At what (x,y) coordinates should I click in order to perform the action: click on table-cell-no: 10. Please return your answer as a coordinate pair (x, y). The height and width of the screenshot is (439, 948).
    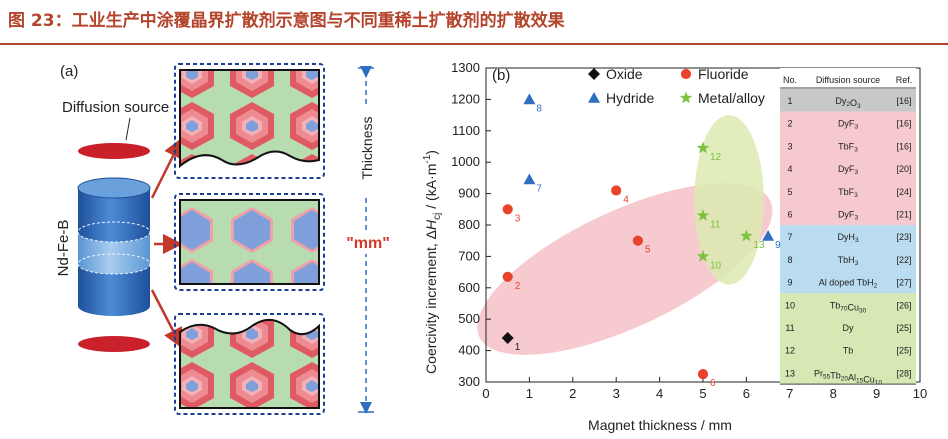
    Looking at the image, I should click on (790, 305).